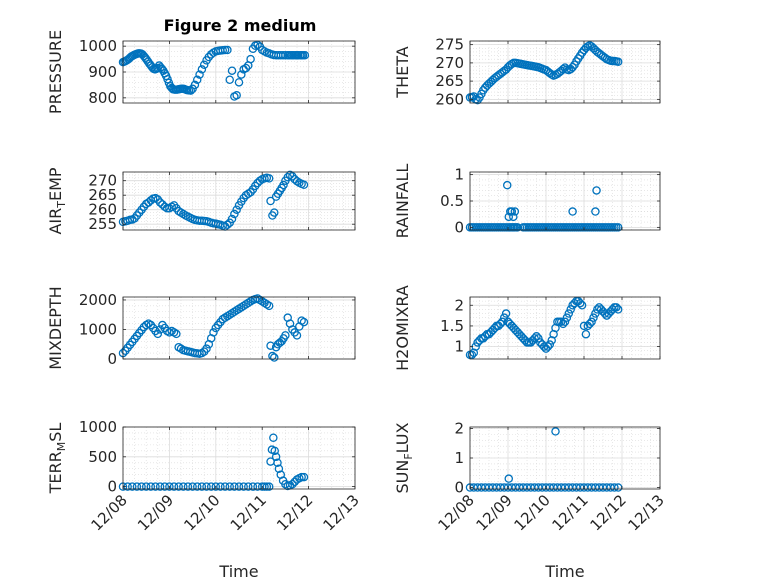 The width and height of the screenshot is (778, 583). Describe the element at coordinates (248, 512) in the screenshot. I see `x-tick-label: 12/11` at that location.